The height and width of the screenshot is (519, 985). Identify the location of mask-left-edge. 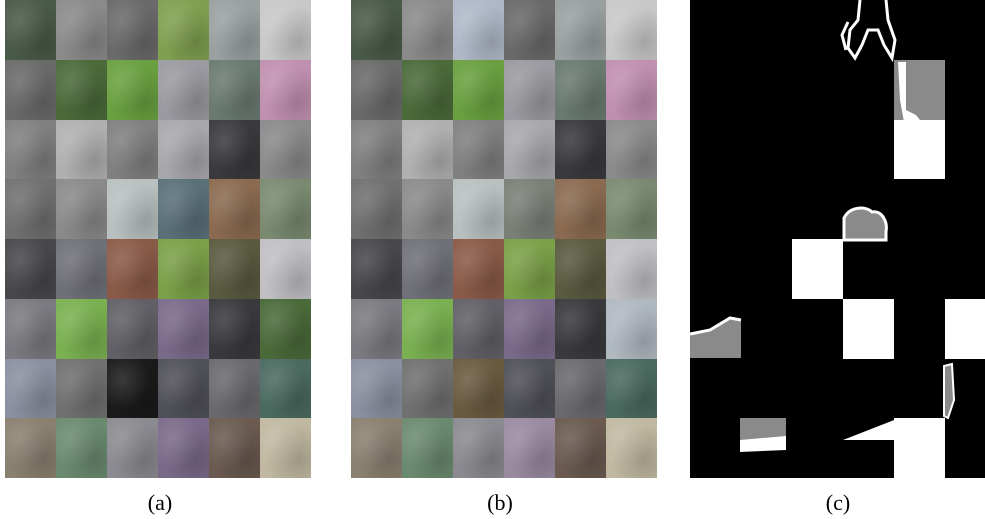
(716, 326).